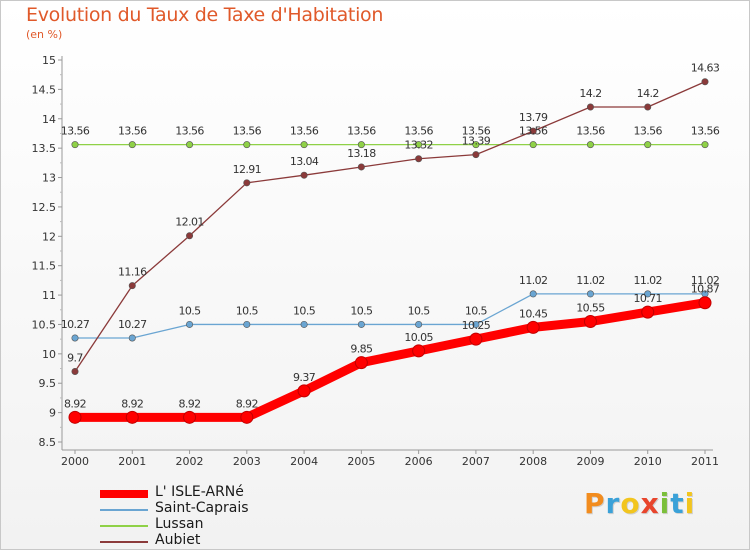 The width and height of the screenshot is (750, 550). I want to click on legend-label: Saint-Caprais, so click(202, 508).